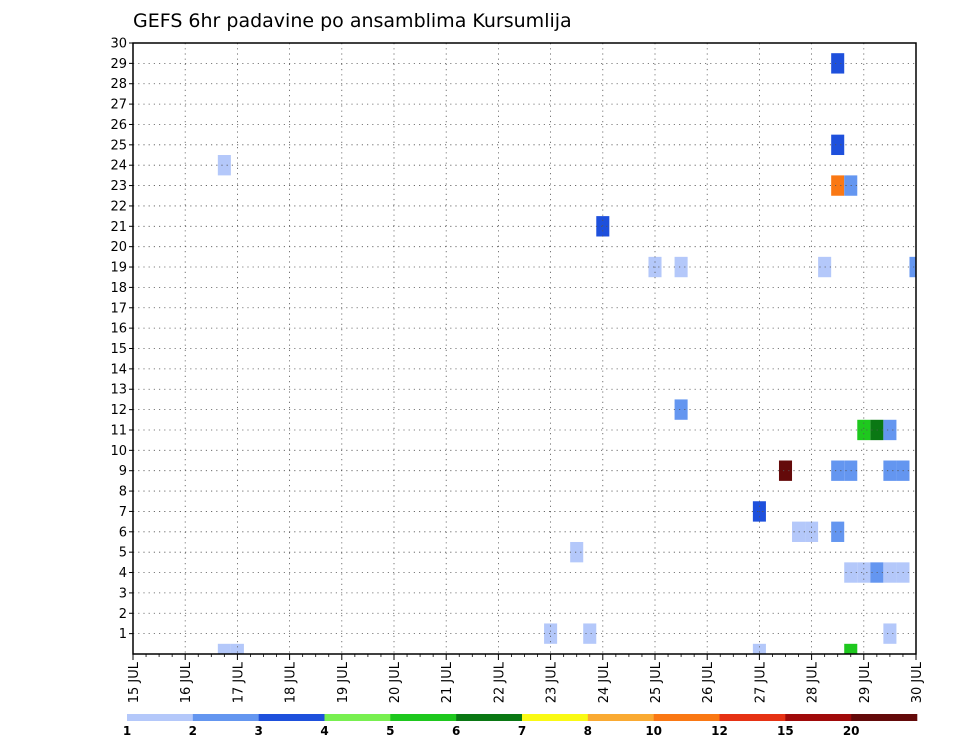 The width and height of the screenshot is (960, 742). What do you see at coordinates (123, 593) in the screenshot?
I see `y-tick-label: 3` at bounding box center [123, 593].